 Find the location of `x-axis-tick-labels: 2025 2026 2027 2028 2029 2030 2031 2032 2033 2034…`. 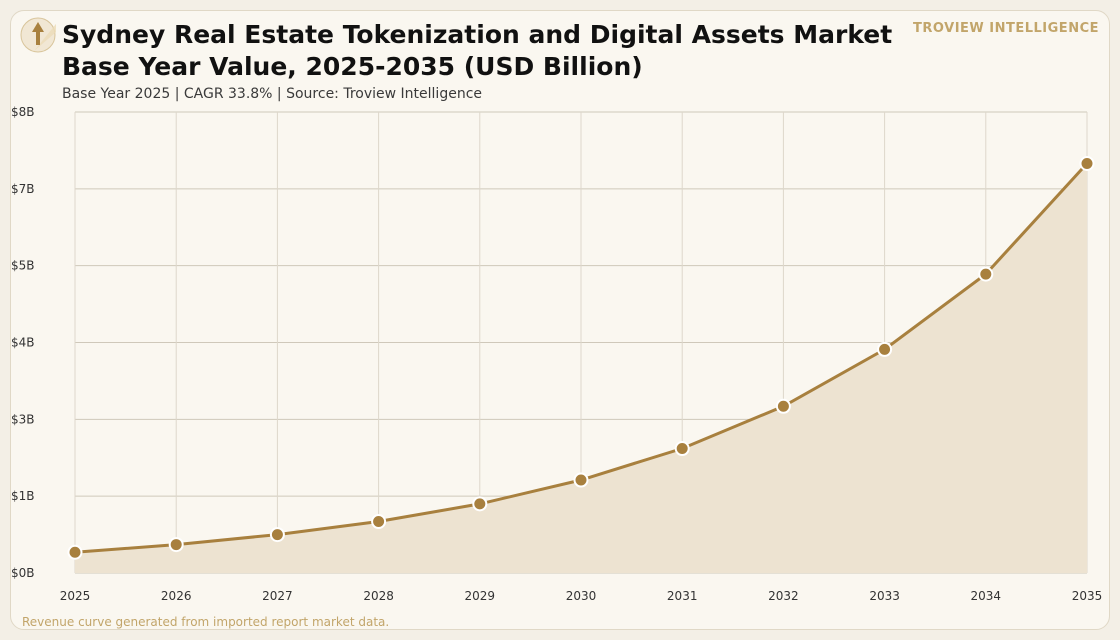

x-axis-tick-labels: 2025 2026 2027 2028 2029 2030 2031 2032 2033 2034… is located at coordinates (581, 596).